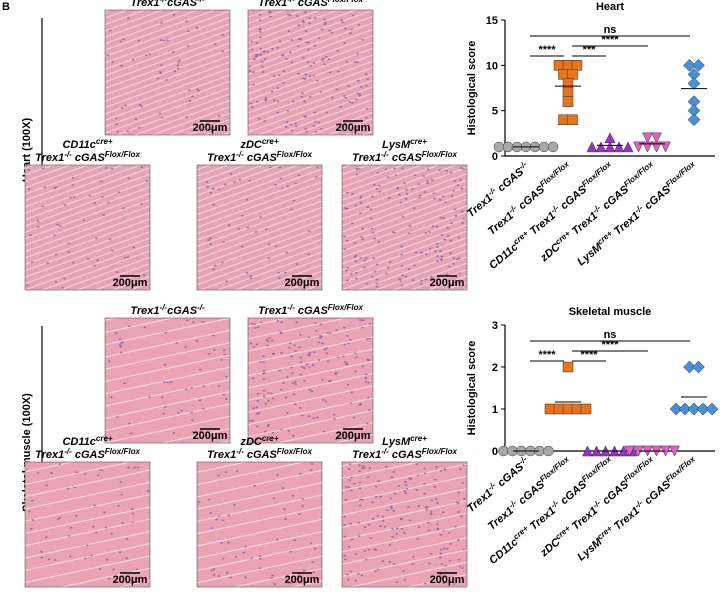 The height and width of the screenshot is (598, 726). Describe the element at coordinates (472, 388) in the screenshot. I see `y-axis-label: Histological score` at that location.